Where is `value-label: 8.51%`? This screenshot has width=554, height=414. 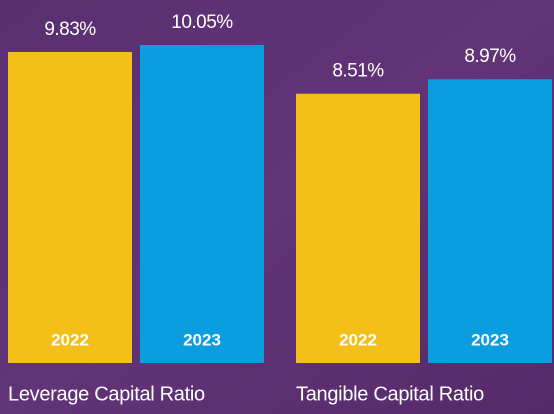
value-label: 8.51% is located at coordinates (358, 71).